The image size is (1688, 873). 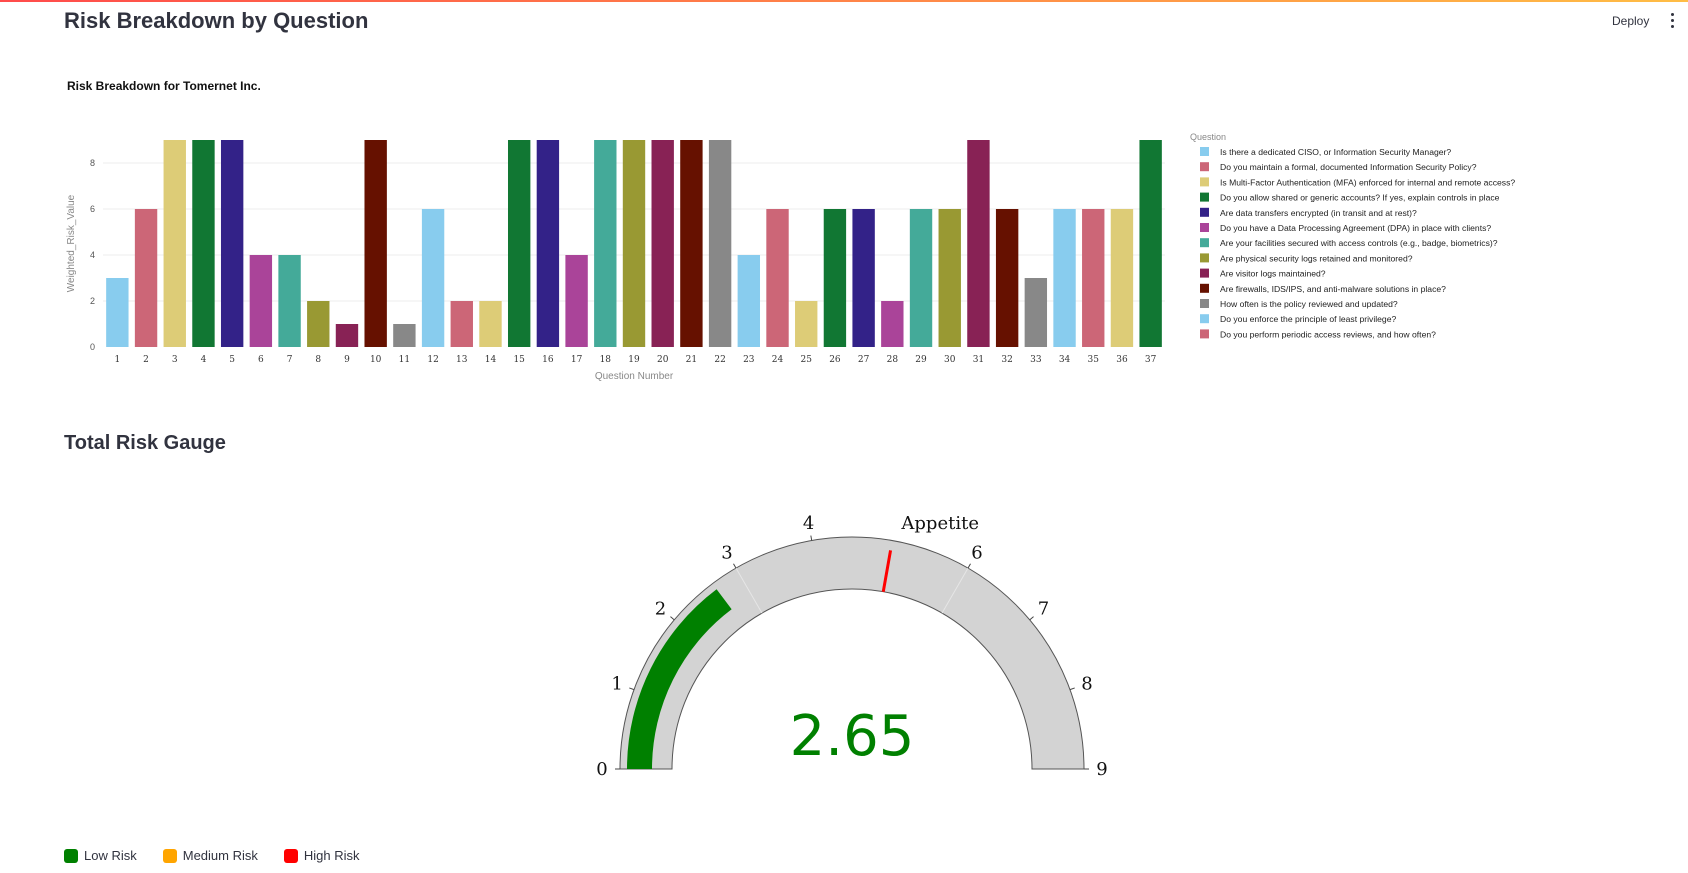 What do you see at coordinates (347, 335) in the screenshot?
I see `bar-q9` at bounding box center [347, 335].